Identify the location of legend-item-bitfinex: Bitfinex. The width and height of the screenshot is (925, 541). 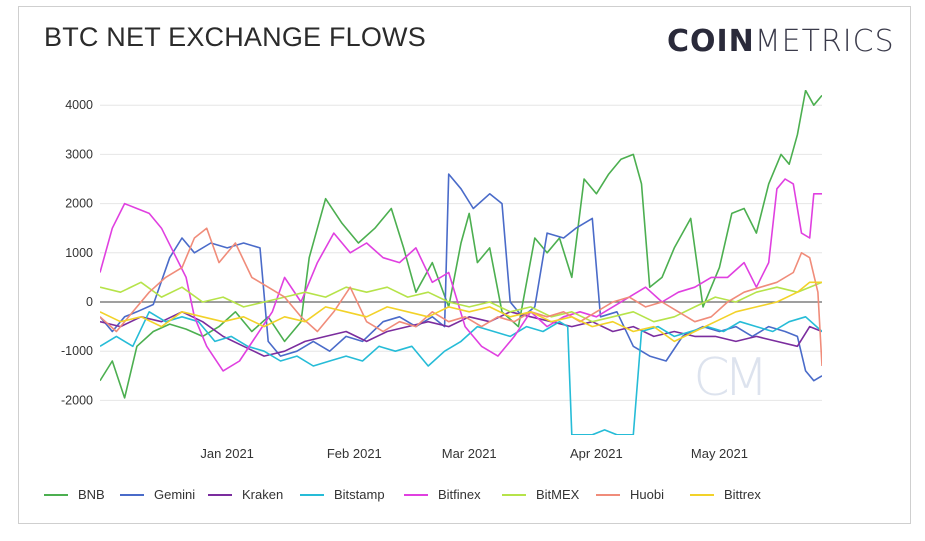
(442, 494).